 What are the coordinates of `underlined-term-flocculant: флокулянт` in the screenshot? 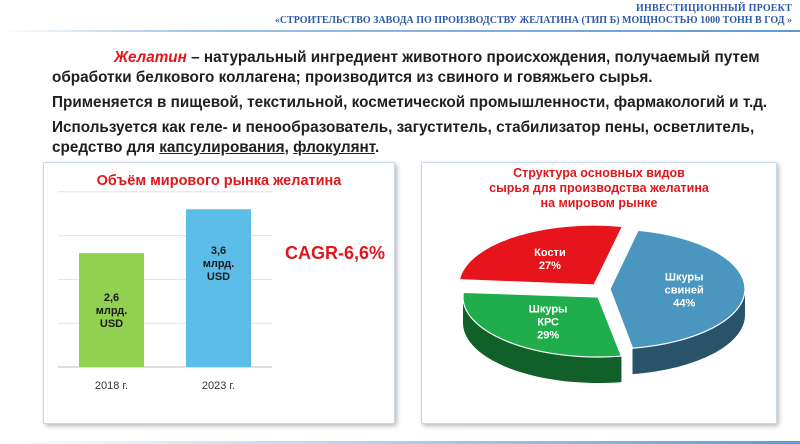 It's located at (334, 147).